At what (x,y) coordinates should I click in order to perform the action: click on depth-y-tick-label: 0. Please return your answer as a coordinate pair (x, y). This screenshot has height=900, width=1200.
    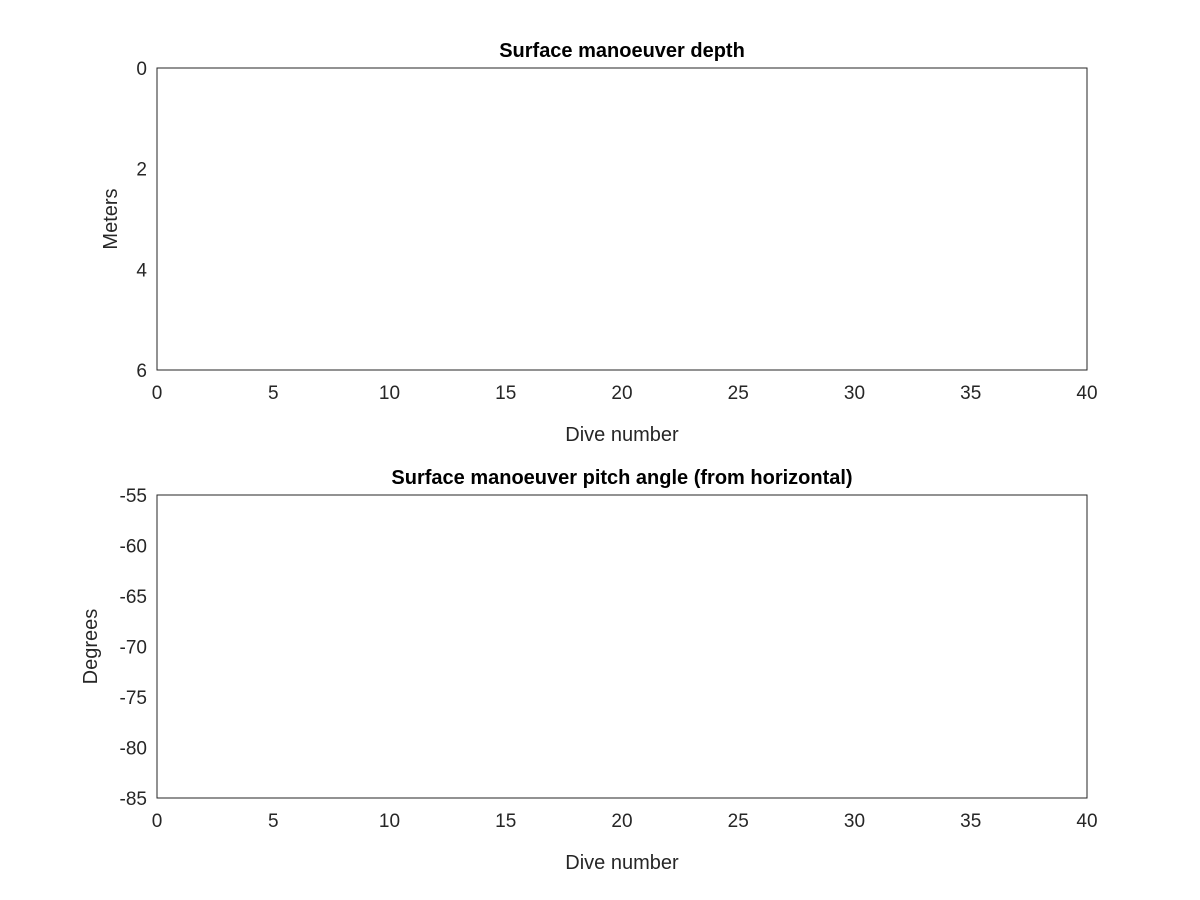
    Looking at the image, I should click on (141, 69).